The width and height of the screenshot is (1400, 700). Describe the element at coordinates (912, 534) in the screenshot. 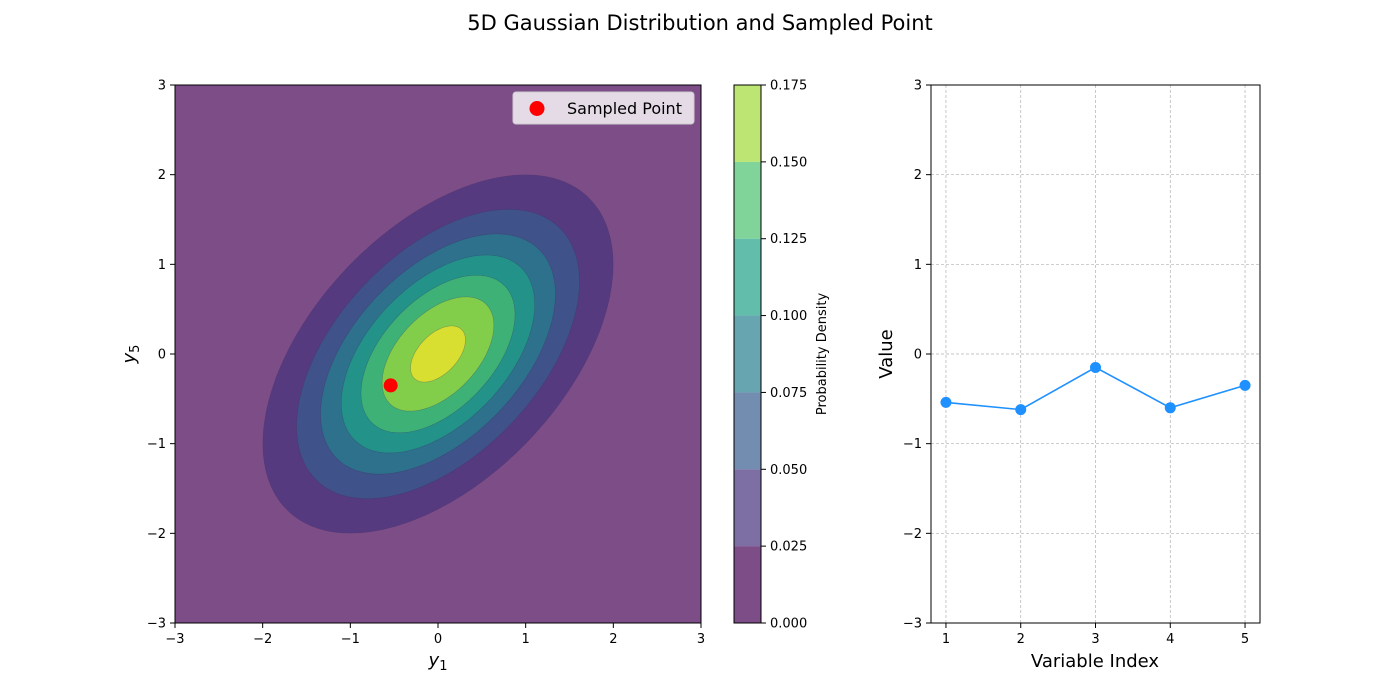

I see `line-y-tick-label: −2` at that location.